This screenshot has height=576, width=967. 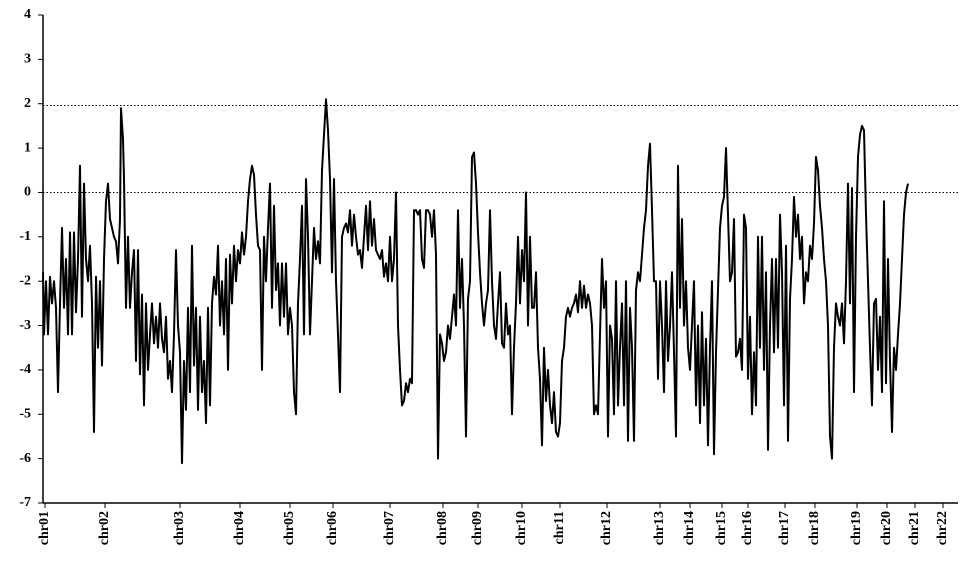 What do you see at coordinates (179, 528) in the screenshot?
I see `x-tick-label: chr03` at bounding box center [179, 528].